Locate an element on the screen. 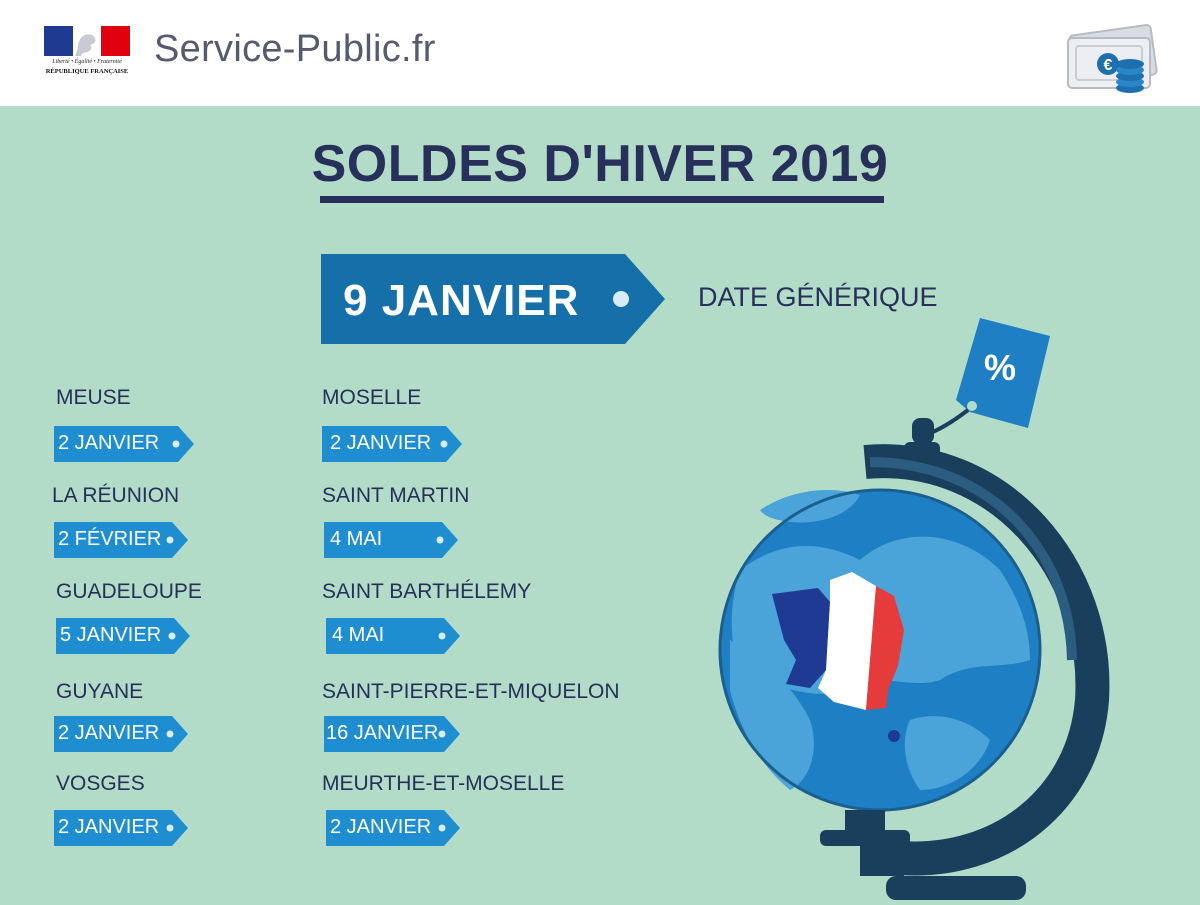 The height and width of the screenshot is (905, 1200). percent-tag-text: % is located at coordinates (1000, 367).